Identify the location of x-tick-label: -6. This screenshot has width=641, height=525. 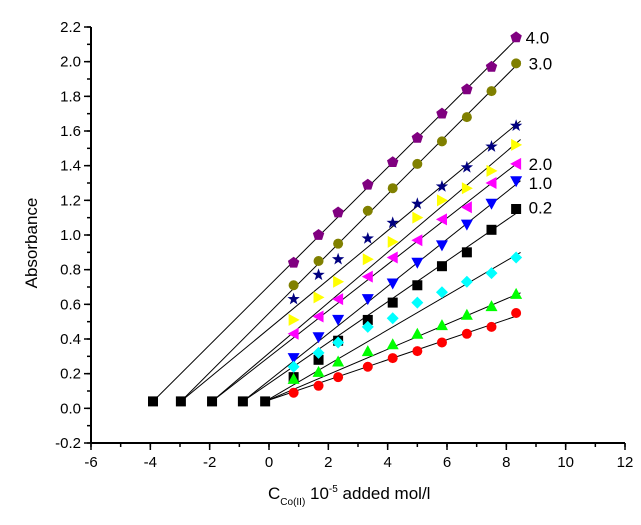
(90, 462).